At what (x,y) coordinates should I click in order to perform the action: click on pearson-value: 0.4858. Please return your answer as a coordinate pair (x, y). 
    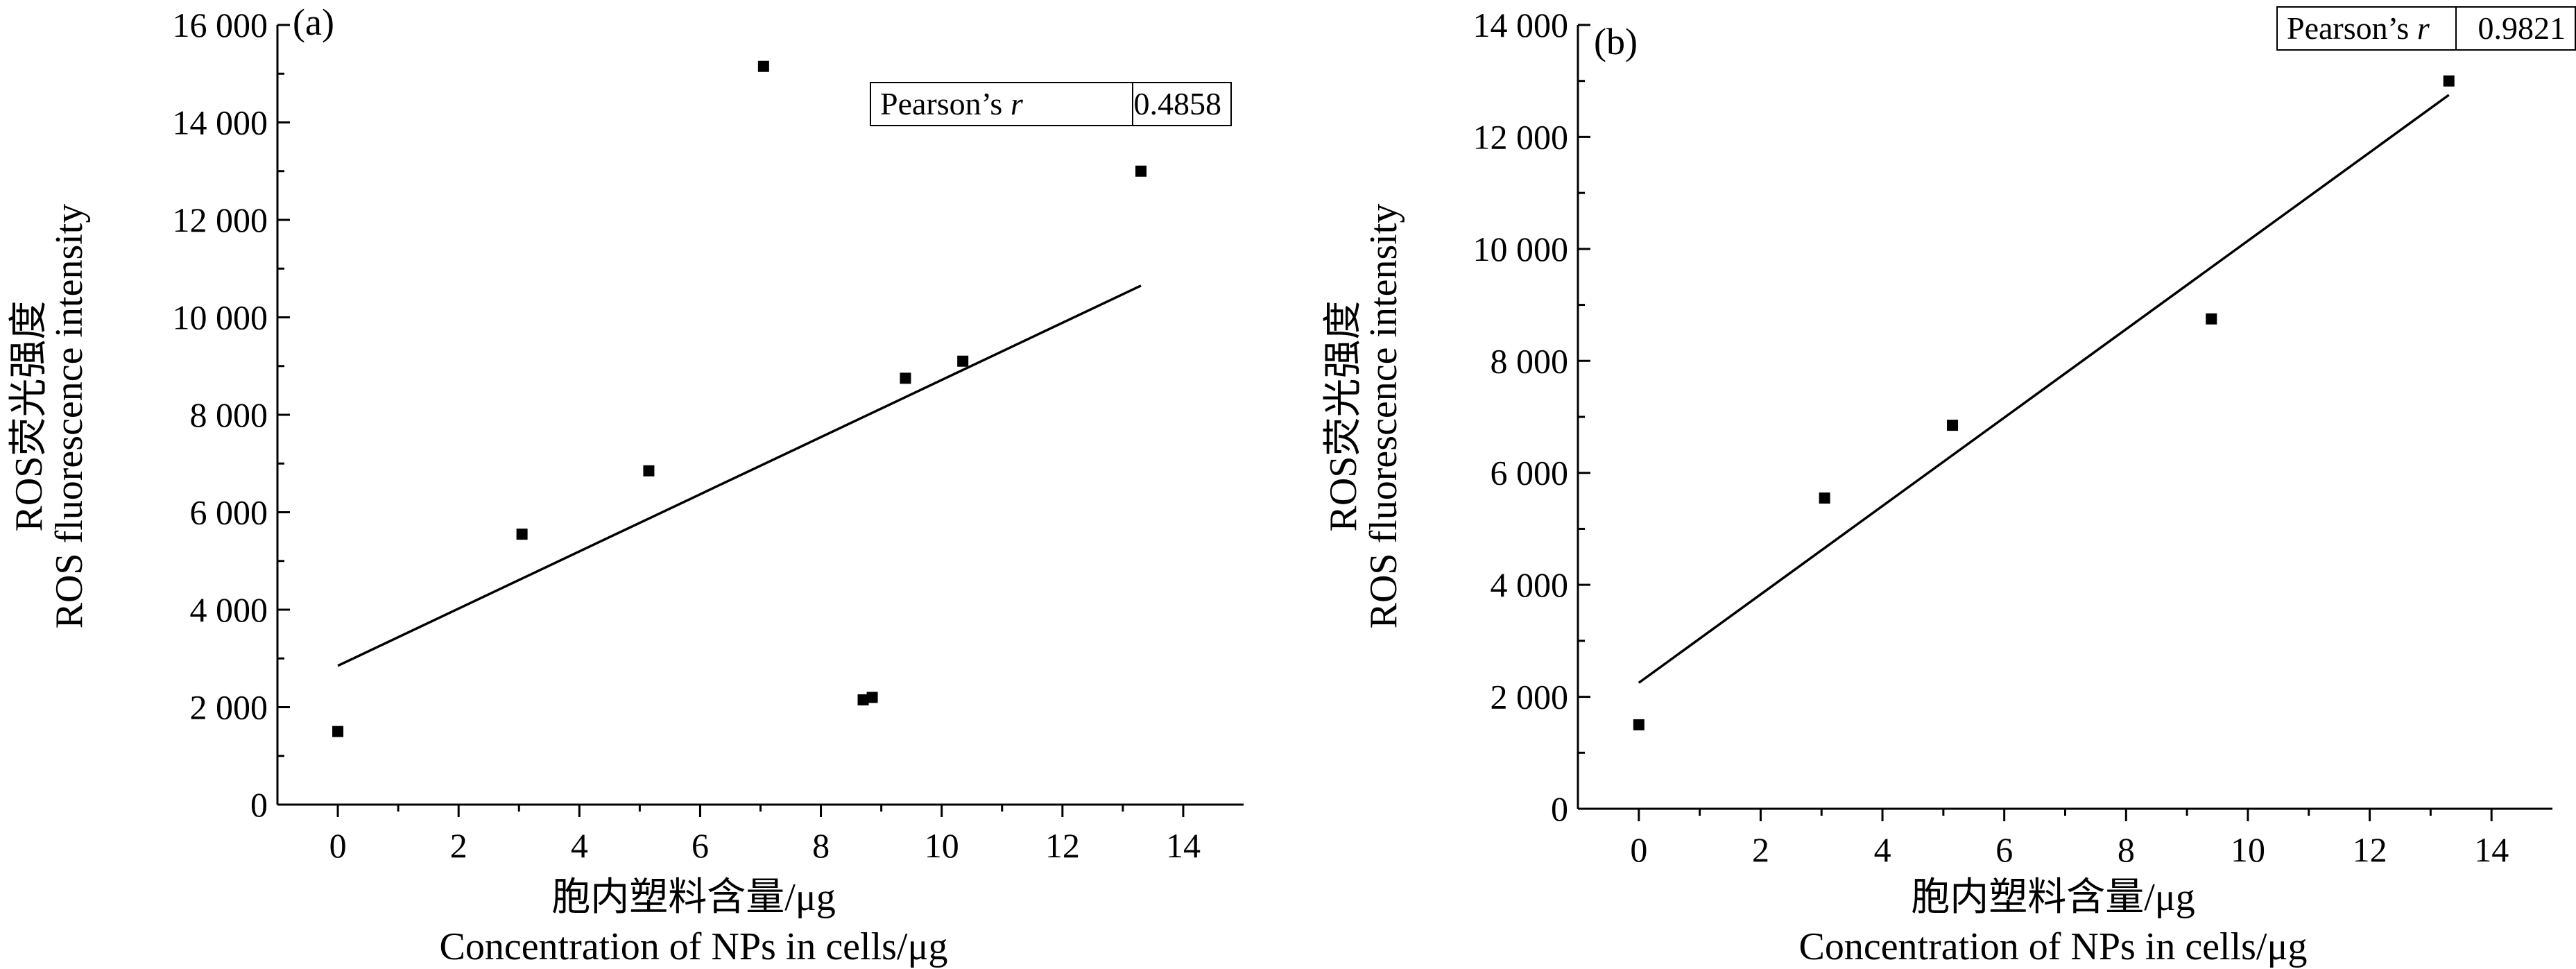
    Looking at the image, I should click on (1178, 103).